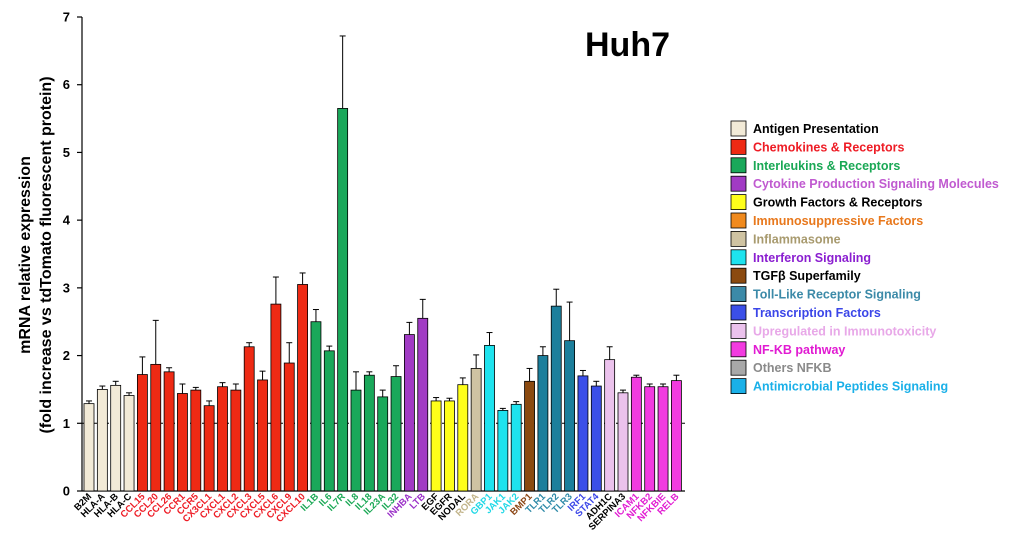 The image size is (1031, 536). I want to click on legend-label: Inflammasome, so click(797, 239).